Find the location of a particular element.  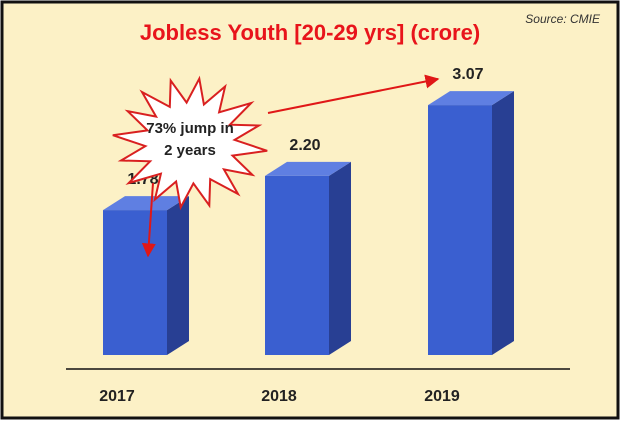

bar-top-2018 is located at coordinates (308, 168).